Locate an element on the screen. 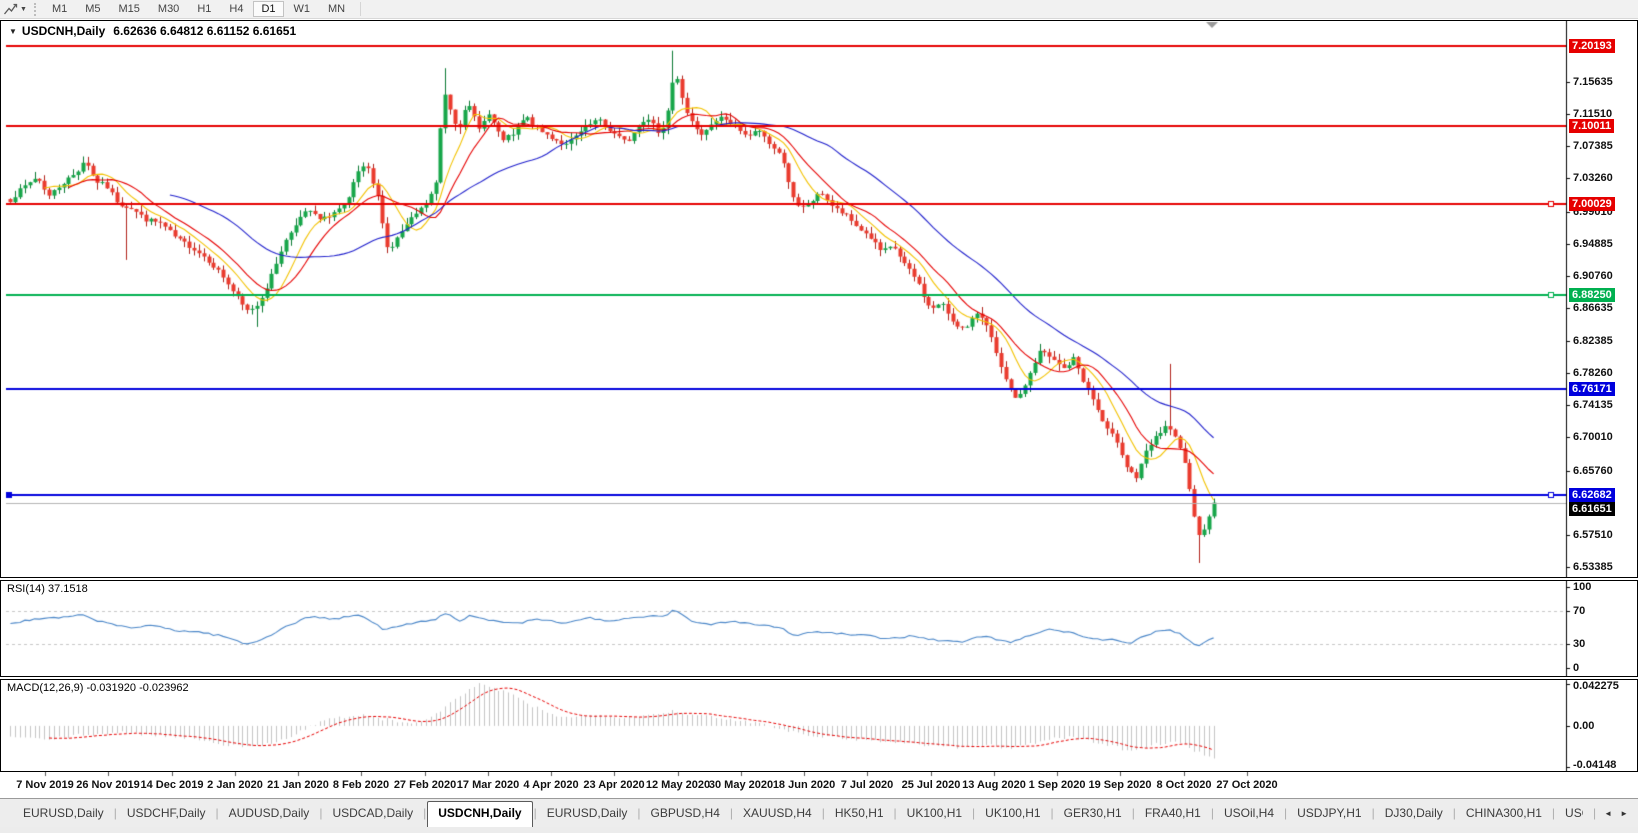  symbol-dropdown-icon: ▼ is located at coordinates (13, 31).